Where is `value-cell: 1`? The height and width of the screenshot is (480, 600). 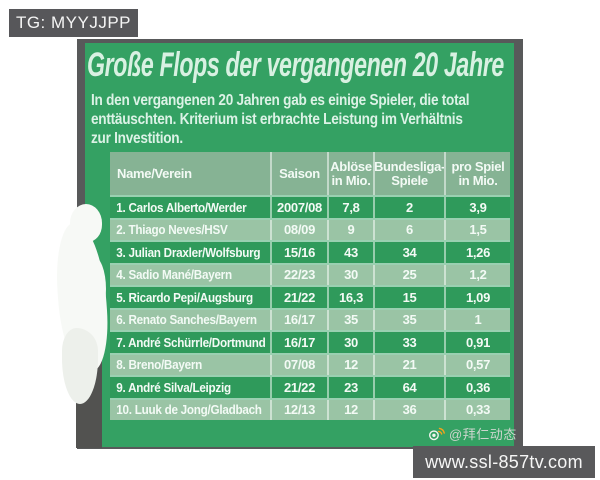 value-cell: 1 is located at coordinates (477, 319).